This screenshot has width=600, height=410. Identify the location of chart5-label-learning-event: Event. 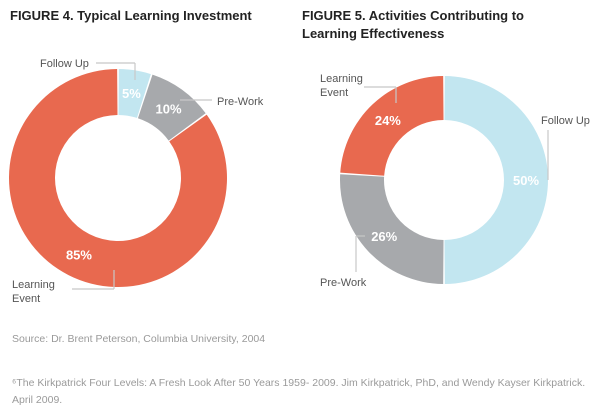
(334, 93).